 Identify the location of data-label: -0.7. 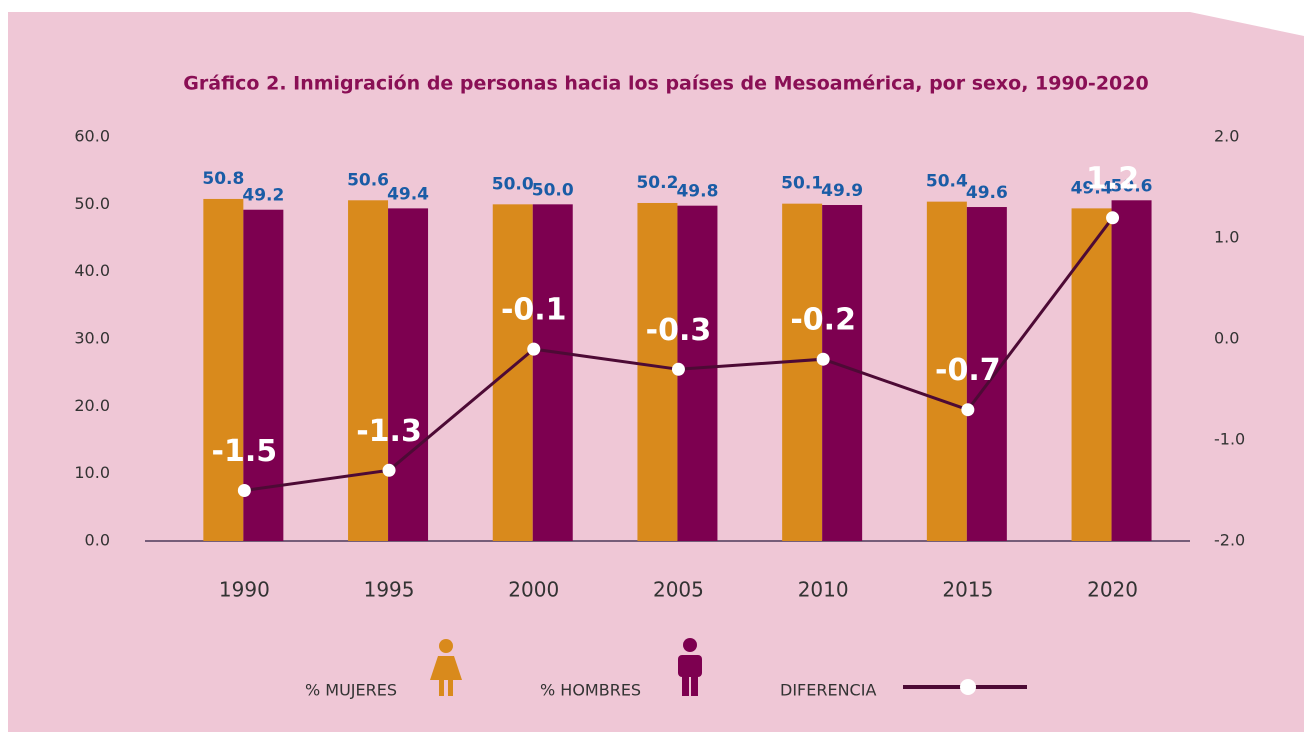
(968, 370).